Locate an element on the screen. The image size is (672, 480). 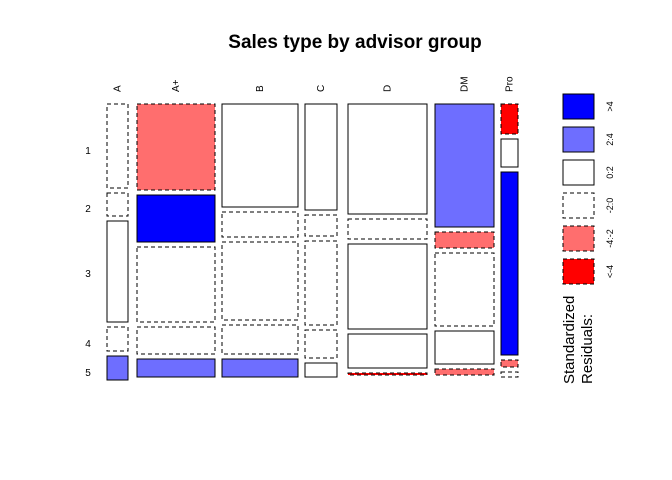
row-label-3: 3 is located at coordinates (88, 274).